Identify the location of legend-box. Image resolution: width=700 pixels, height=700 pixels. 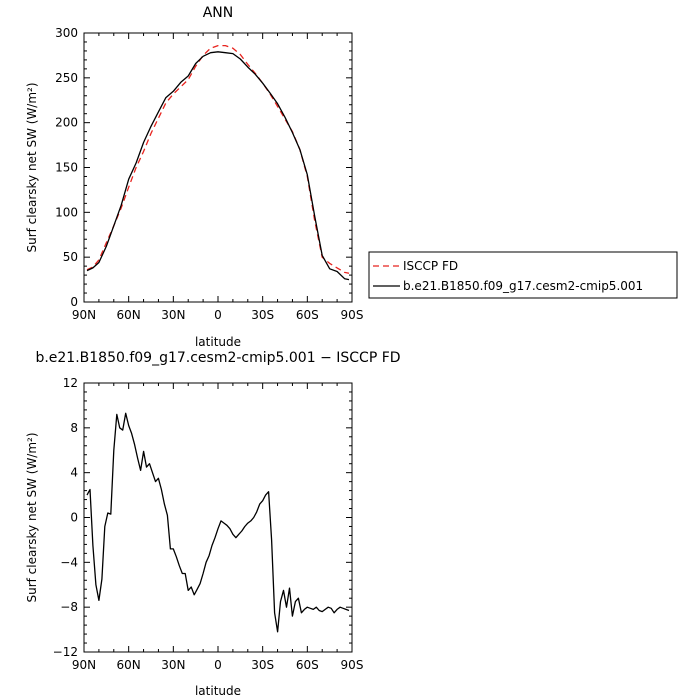
(523, 275).